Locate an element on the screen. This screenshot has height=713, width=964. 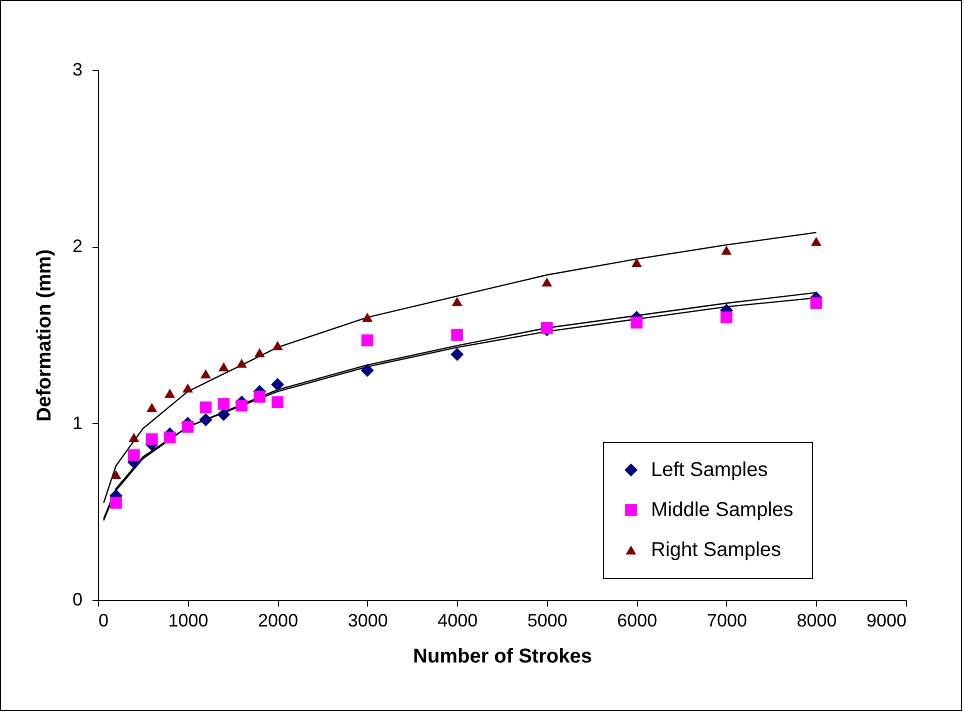
x-axis-title: Number of Strokes is located at coordinates (502, 657).